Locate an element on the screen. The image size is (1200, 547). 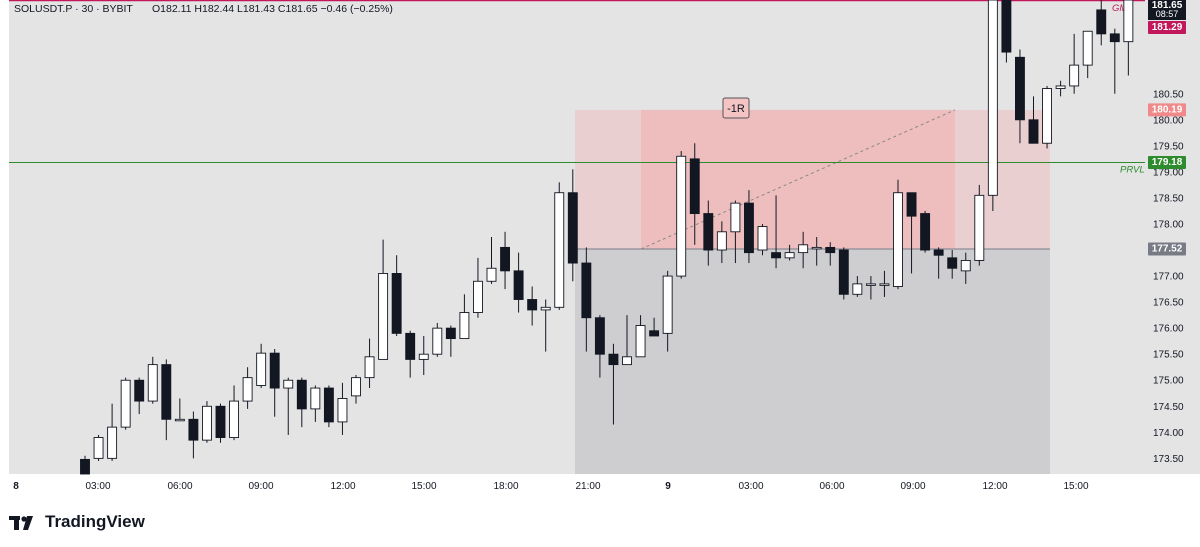
x-tick-label: 21:00 is located at coordinates (587, 486).